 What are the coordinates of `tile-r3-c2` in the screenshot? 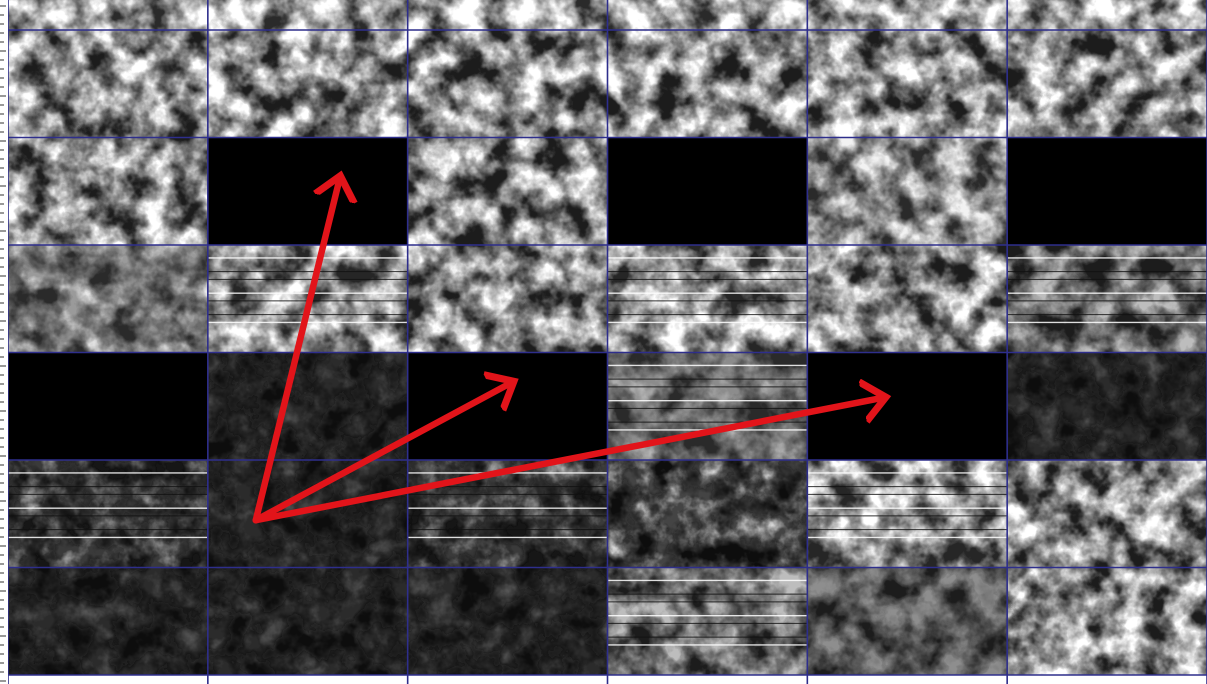 It's located at (507, 406).